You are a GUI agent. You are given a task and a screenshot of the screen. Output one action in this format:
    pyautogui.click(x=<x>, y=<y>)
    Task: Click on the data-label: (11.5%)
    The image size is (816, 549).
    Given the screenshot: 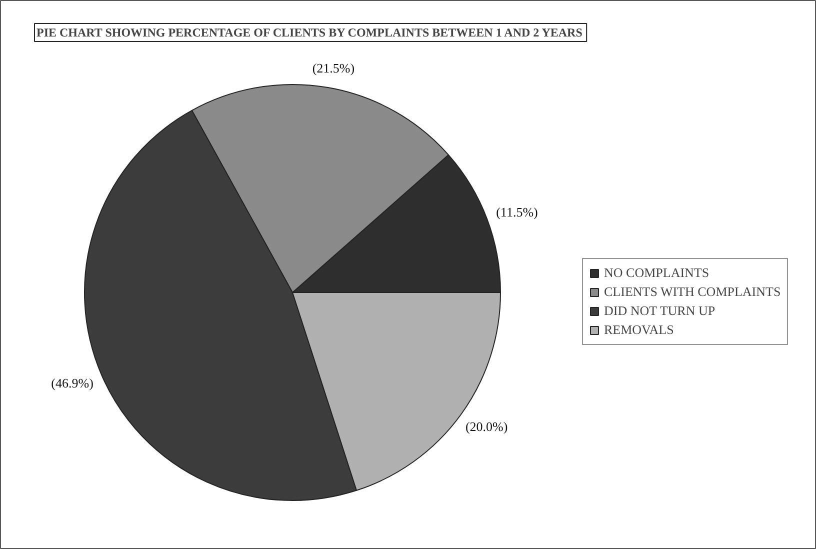 What is the action you would take?
    pyautogui.click(x=517, y=212)
    